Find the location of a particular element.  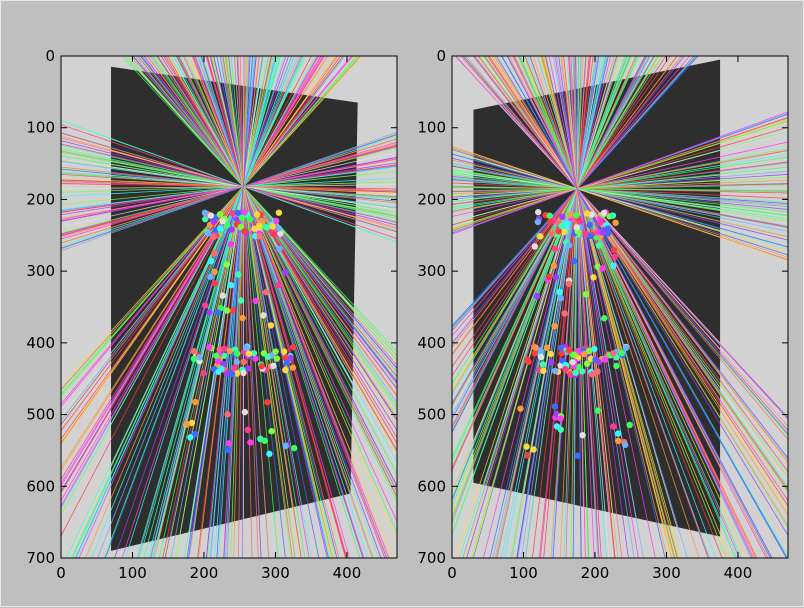

x-tick-label: 300 is located at coordinates (666, 573).